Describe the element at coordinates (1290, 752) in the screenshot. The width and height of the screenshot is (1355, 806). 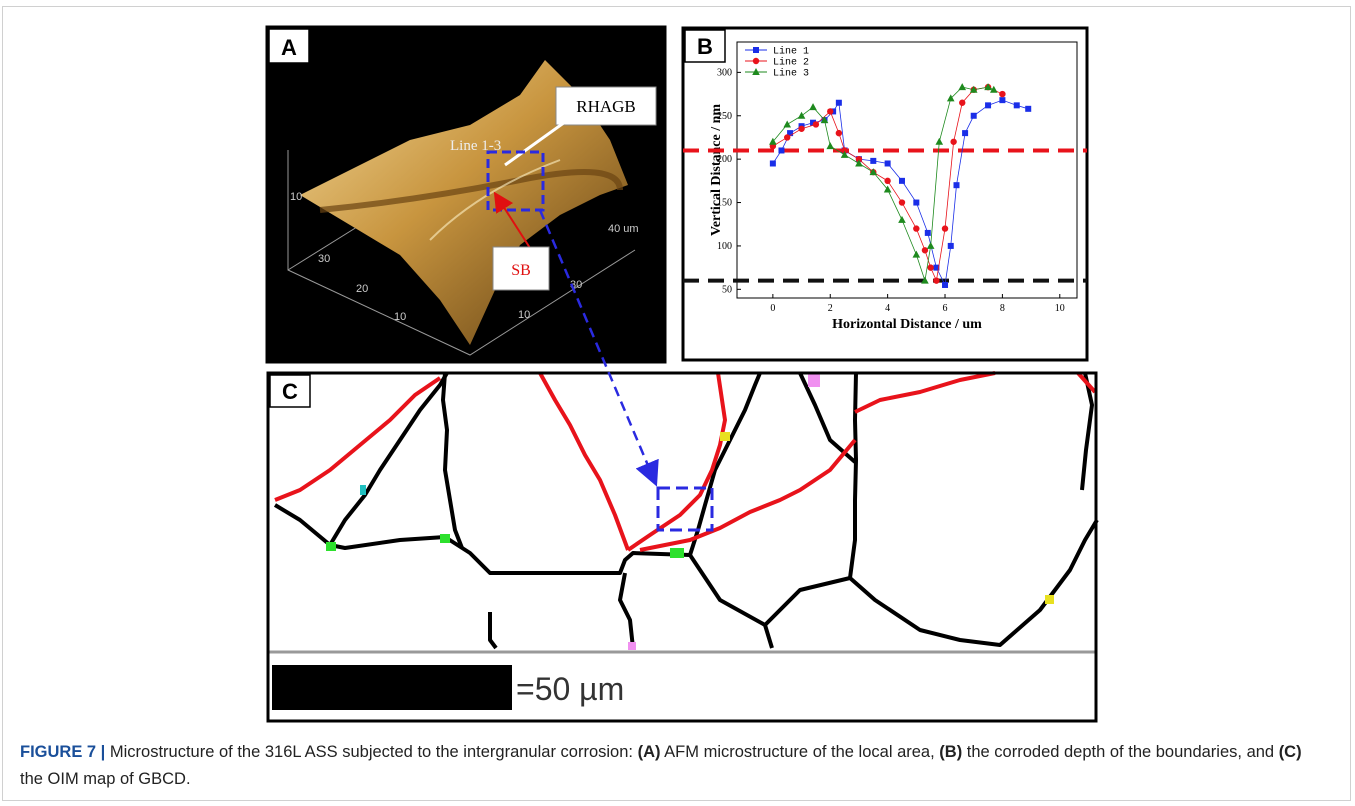
I see `caption-ref: (C)` at that location.